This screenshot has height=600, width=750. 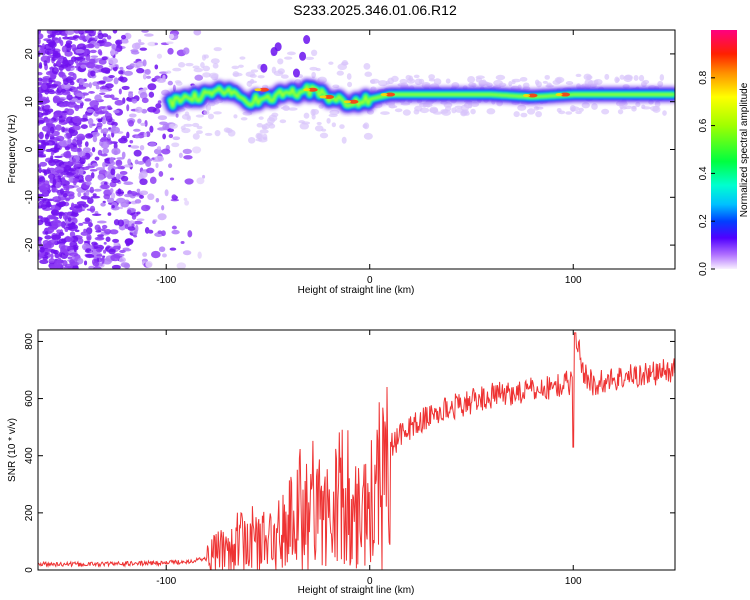 I want to click on y-tick-label: -10, so click(x=29, y=197).